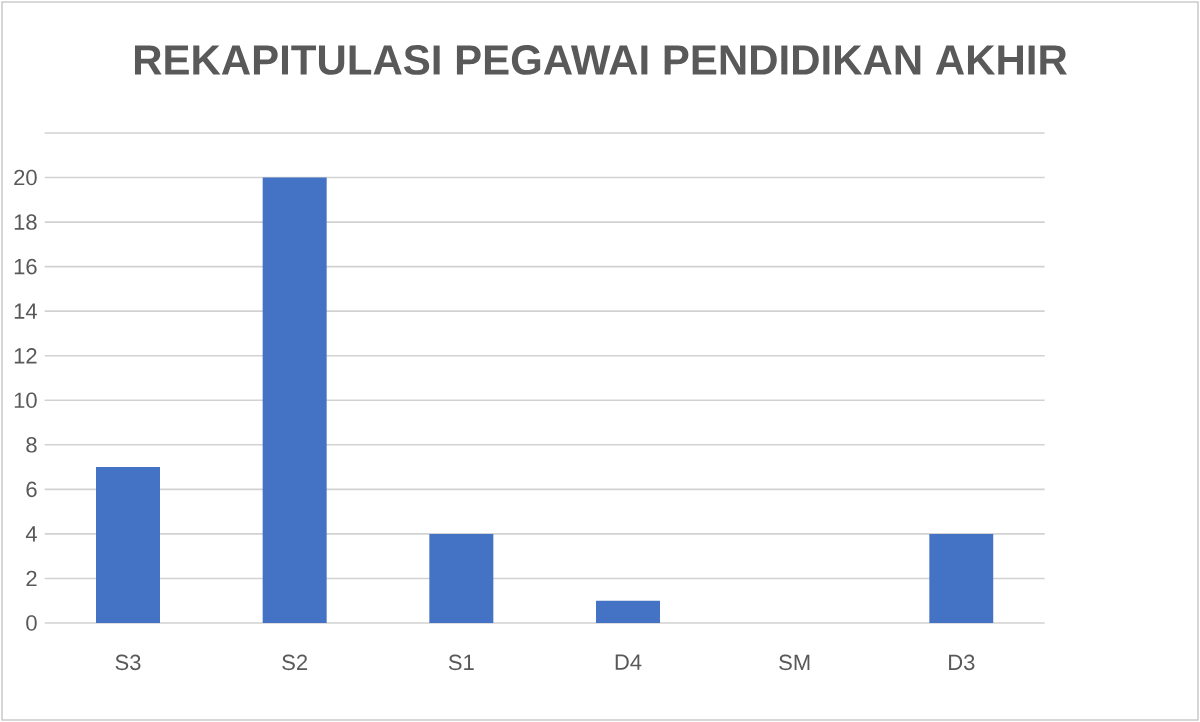 This screenshot has width=1200, height=722. What do you see at coordinates (31, 623) in the screenshot?
I see `y-tick-label: 0` at bounding box center [31, 623].